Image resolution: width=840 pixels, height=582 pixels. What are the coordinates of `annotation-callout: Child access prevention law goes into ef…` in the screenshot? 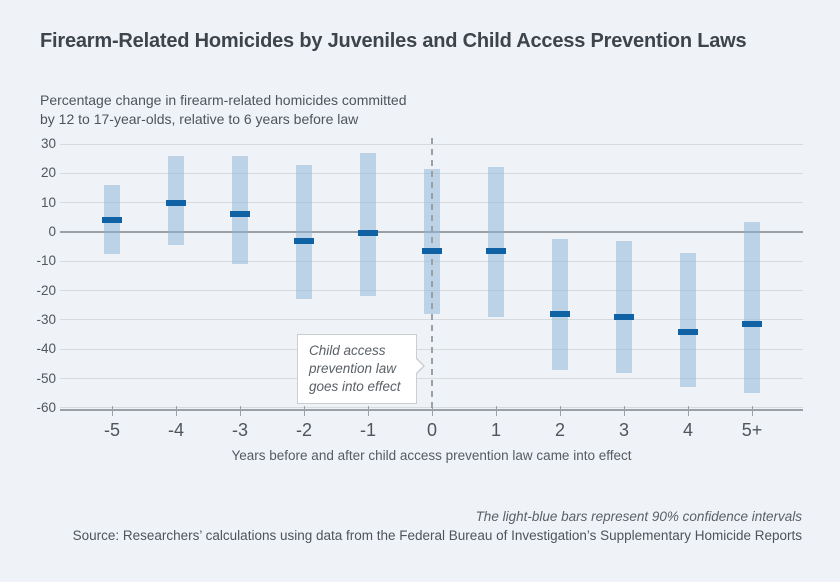 It's located at (361, 369).